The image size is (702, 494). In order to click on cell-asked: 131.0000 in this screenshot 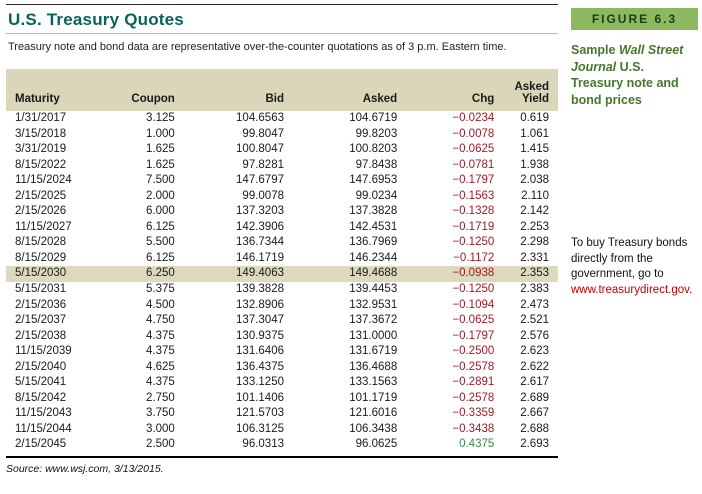, I will do `click(373, 335)`.